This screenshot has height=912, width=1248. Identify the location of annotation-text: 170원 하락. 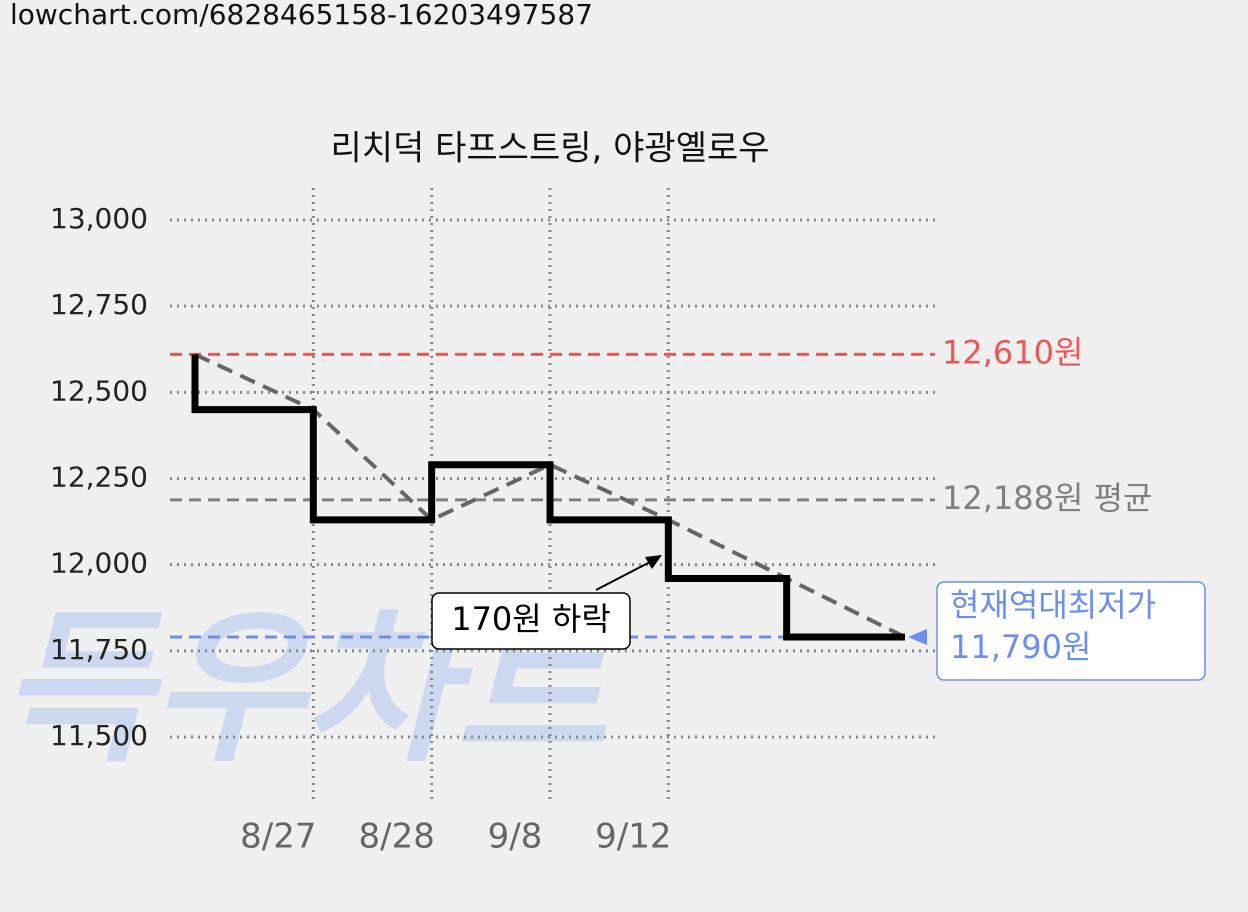
(531, 619).